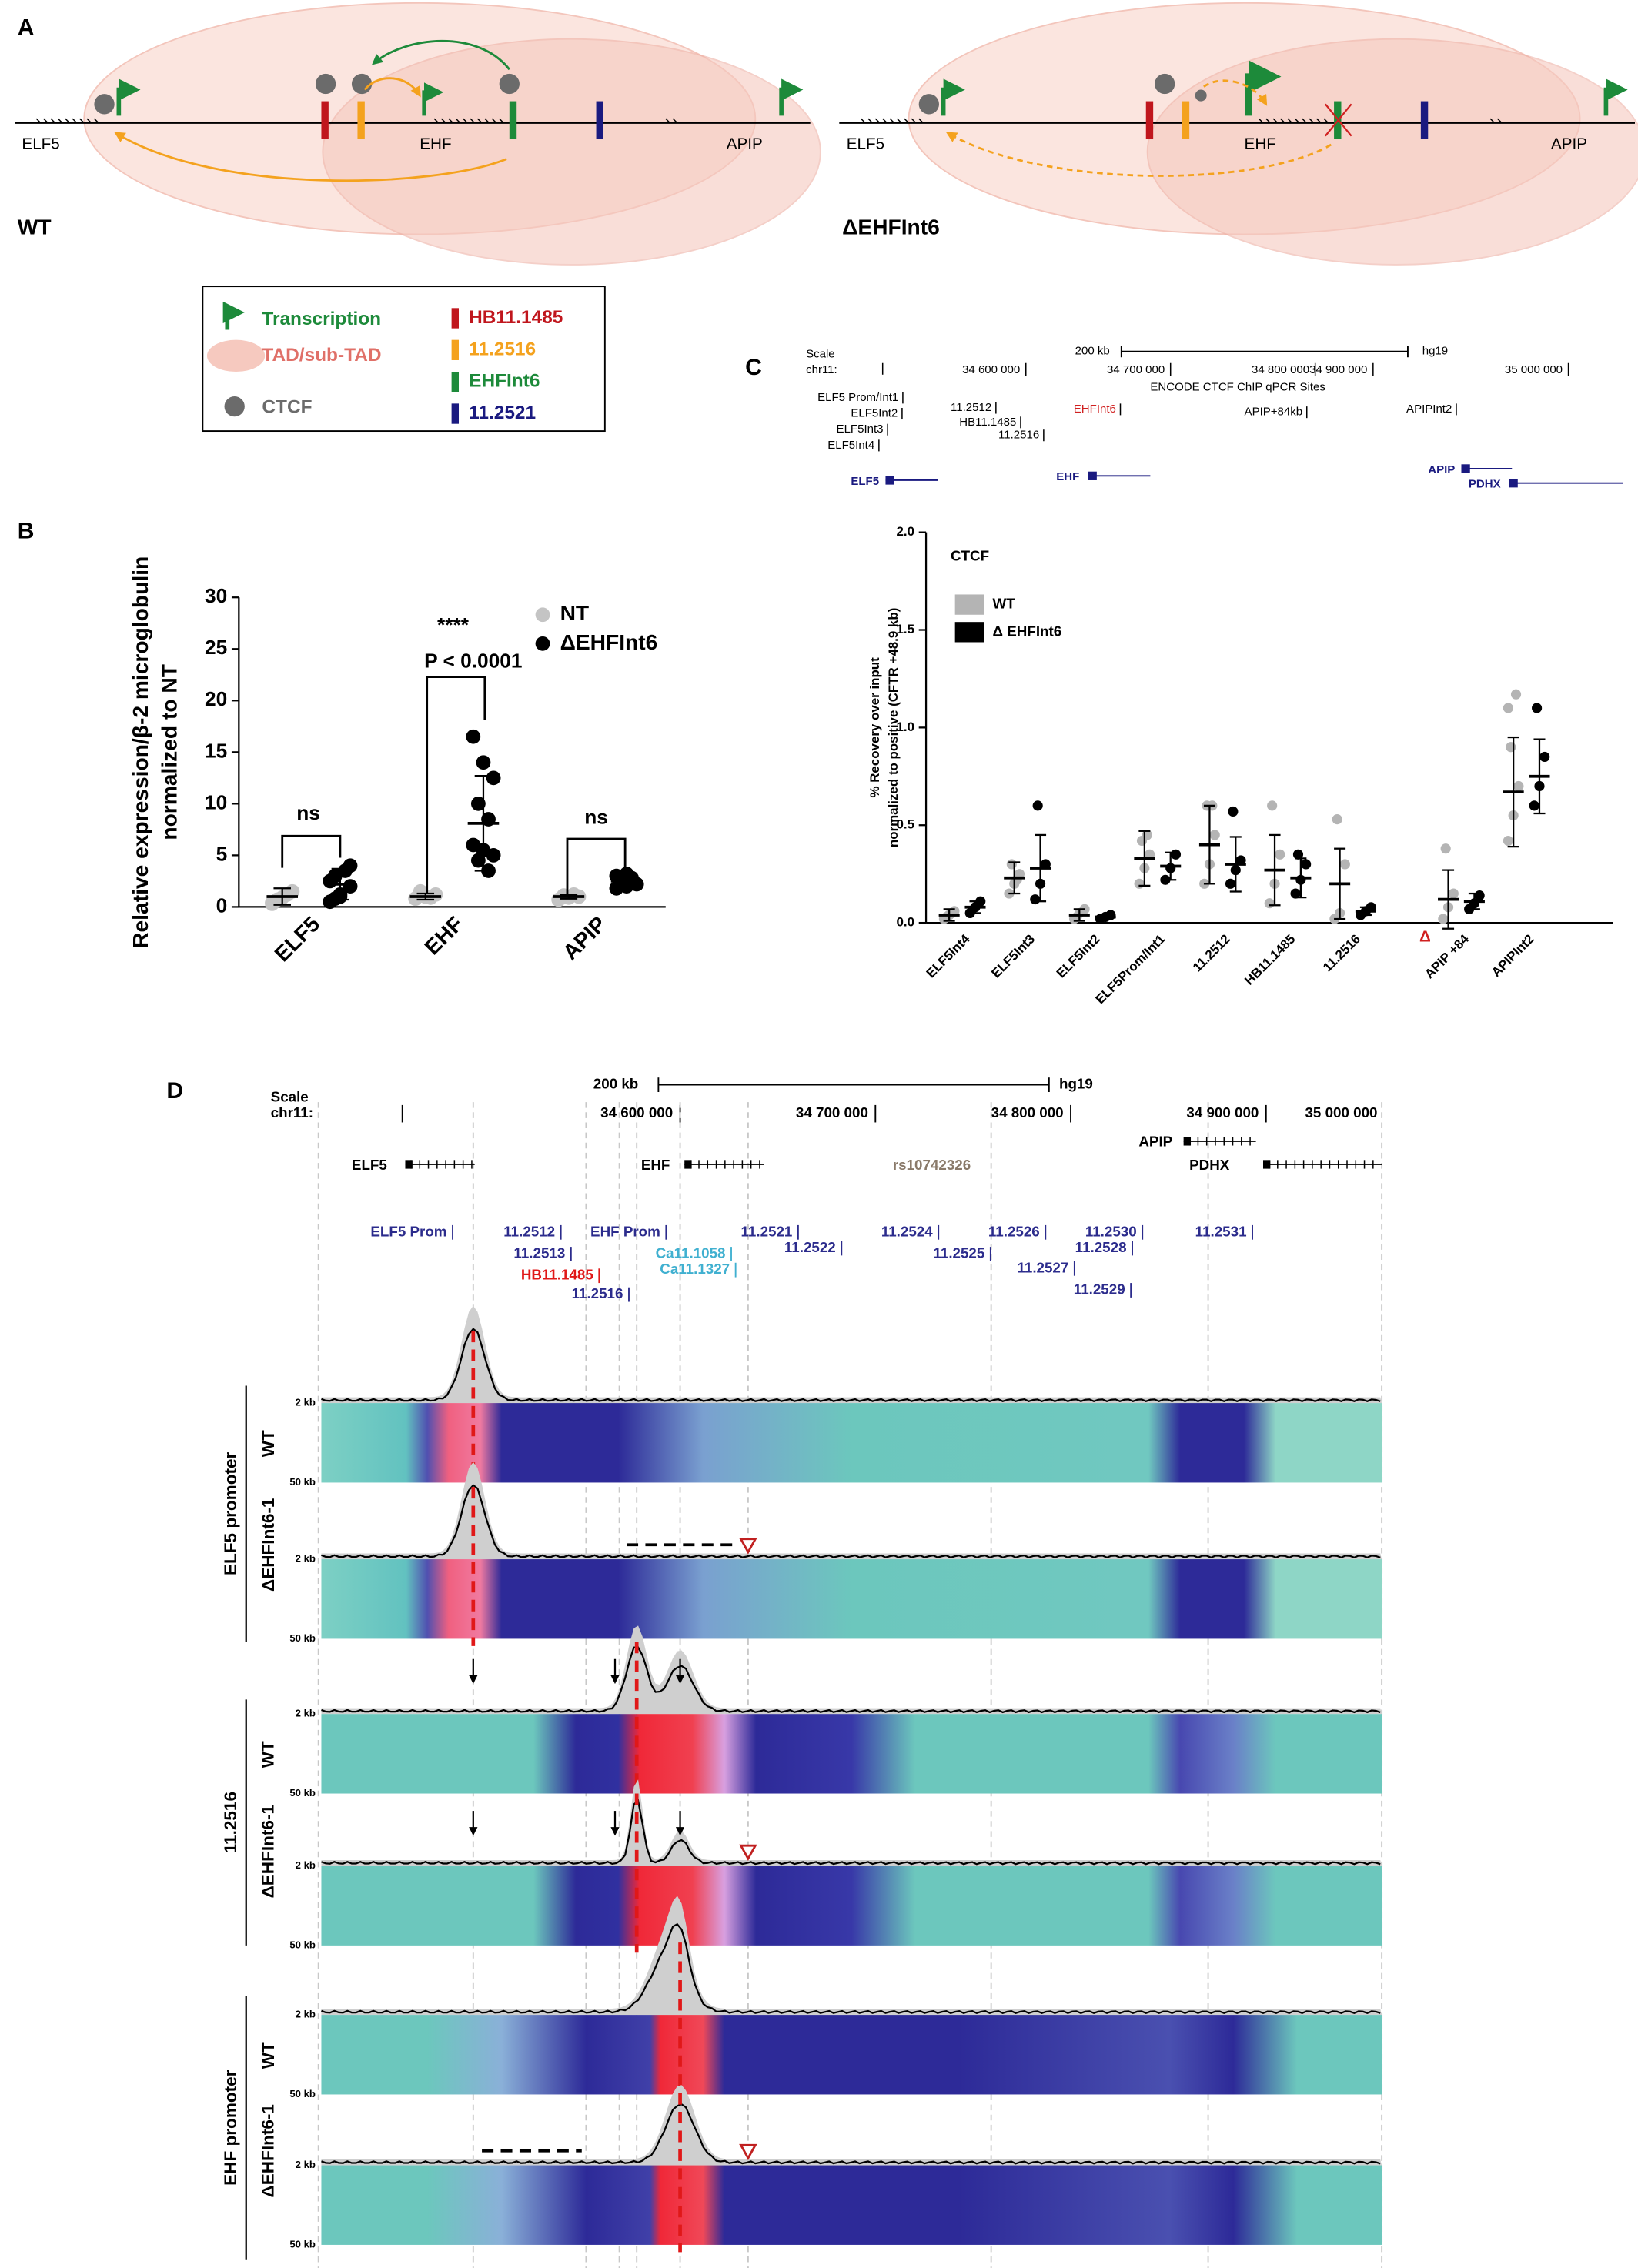 This screenshot has width=1638, height=2268. Describe the element at coordinates (1534, 369) in the screenshot. I see `coordinate-label: 35 000 000` at that location.